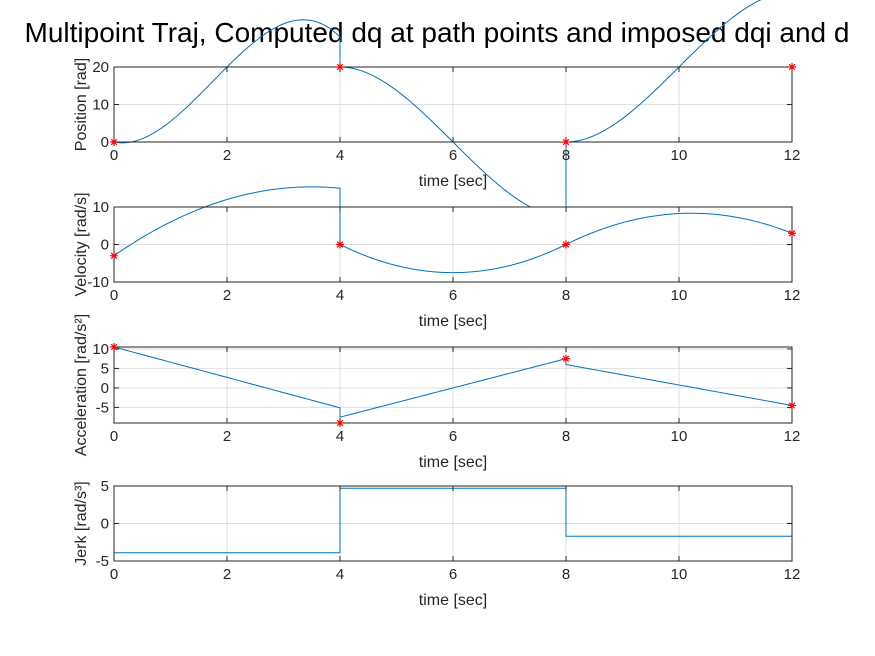 This screenshot has height=656, width=875. Describe the element at coordinates (98, 282) in the screenshot. I see `y-tick-label: -10` at that location.